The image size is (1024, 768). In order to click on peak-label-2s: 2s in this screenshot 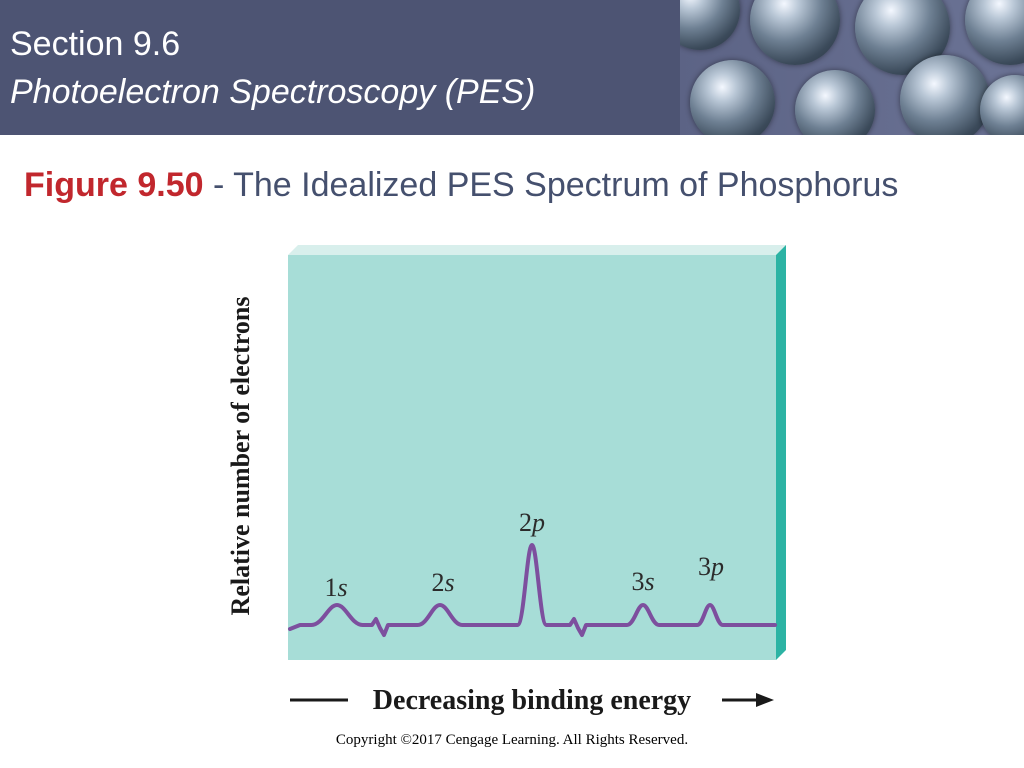, I will do `click(442, 582)`.